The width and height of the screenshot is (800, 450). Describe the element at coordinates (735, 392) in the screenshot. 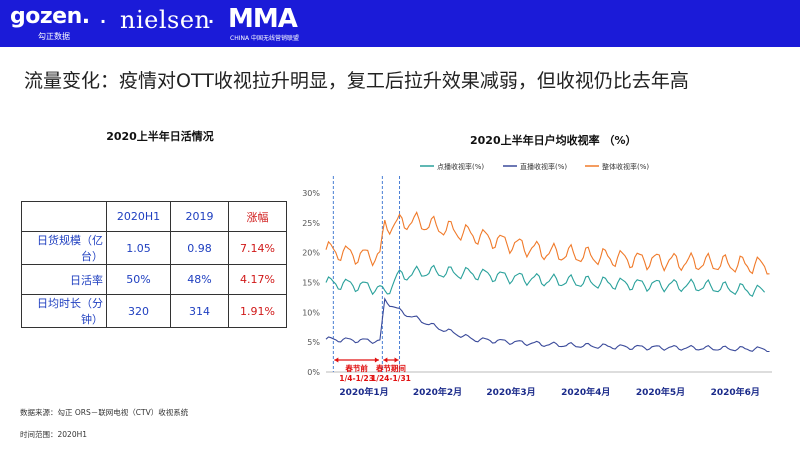

I see `x-tick-label: 2020年6月` at that location.